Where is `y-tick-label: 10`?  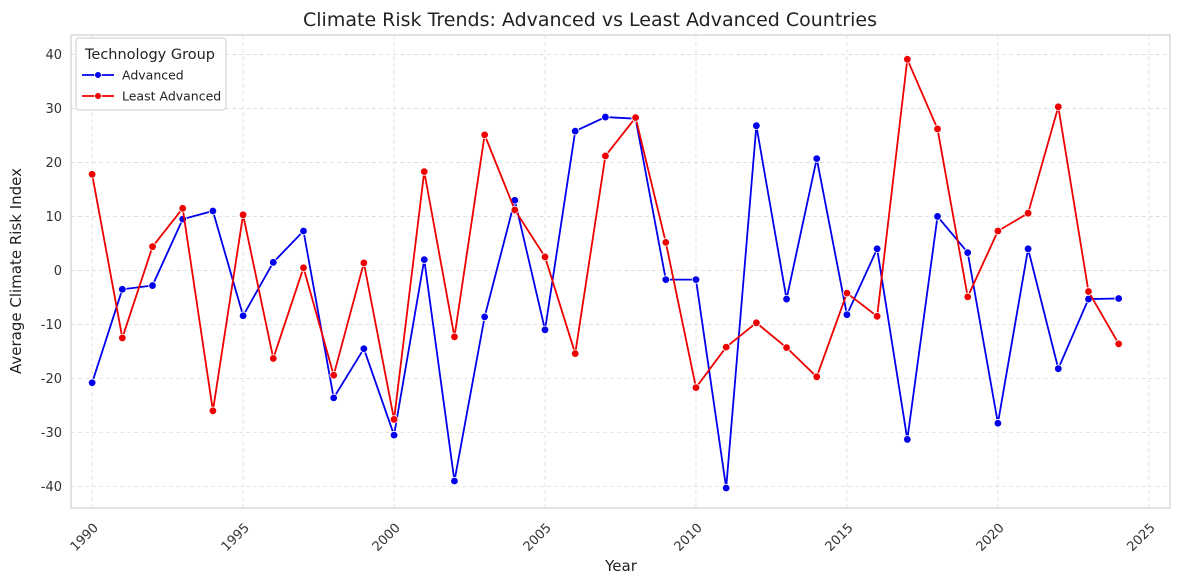 y-tick-label: 10 is located at coordinates (53, 217).